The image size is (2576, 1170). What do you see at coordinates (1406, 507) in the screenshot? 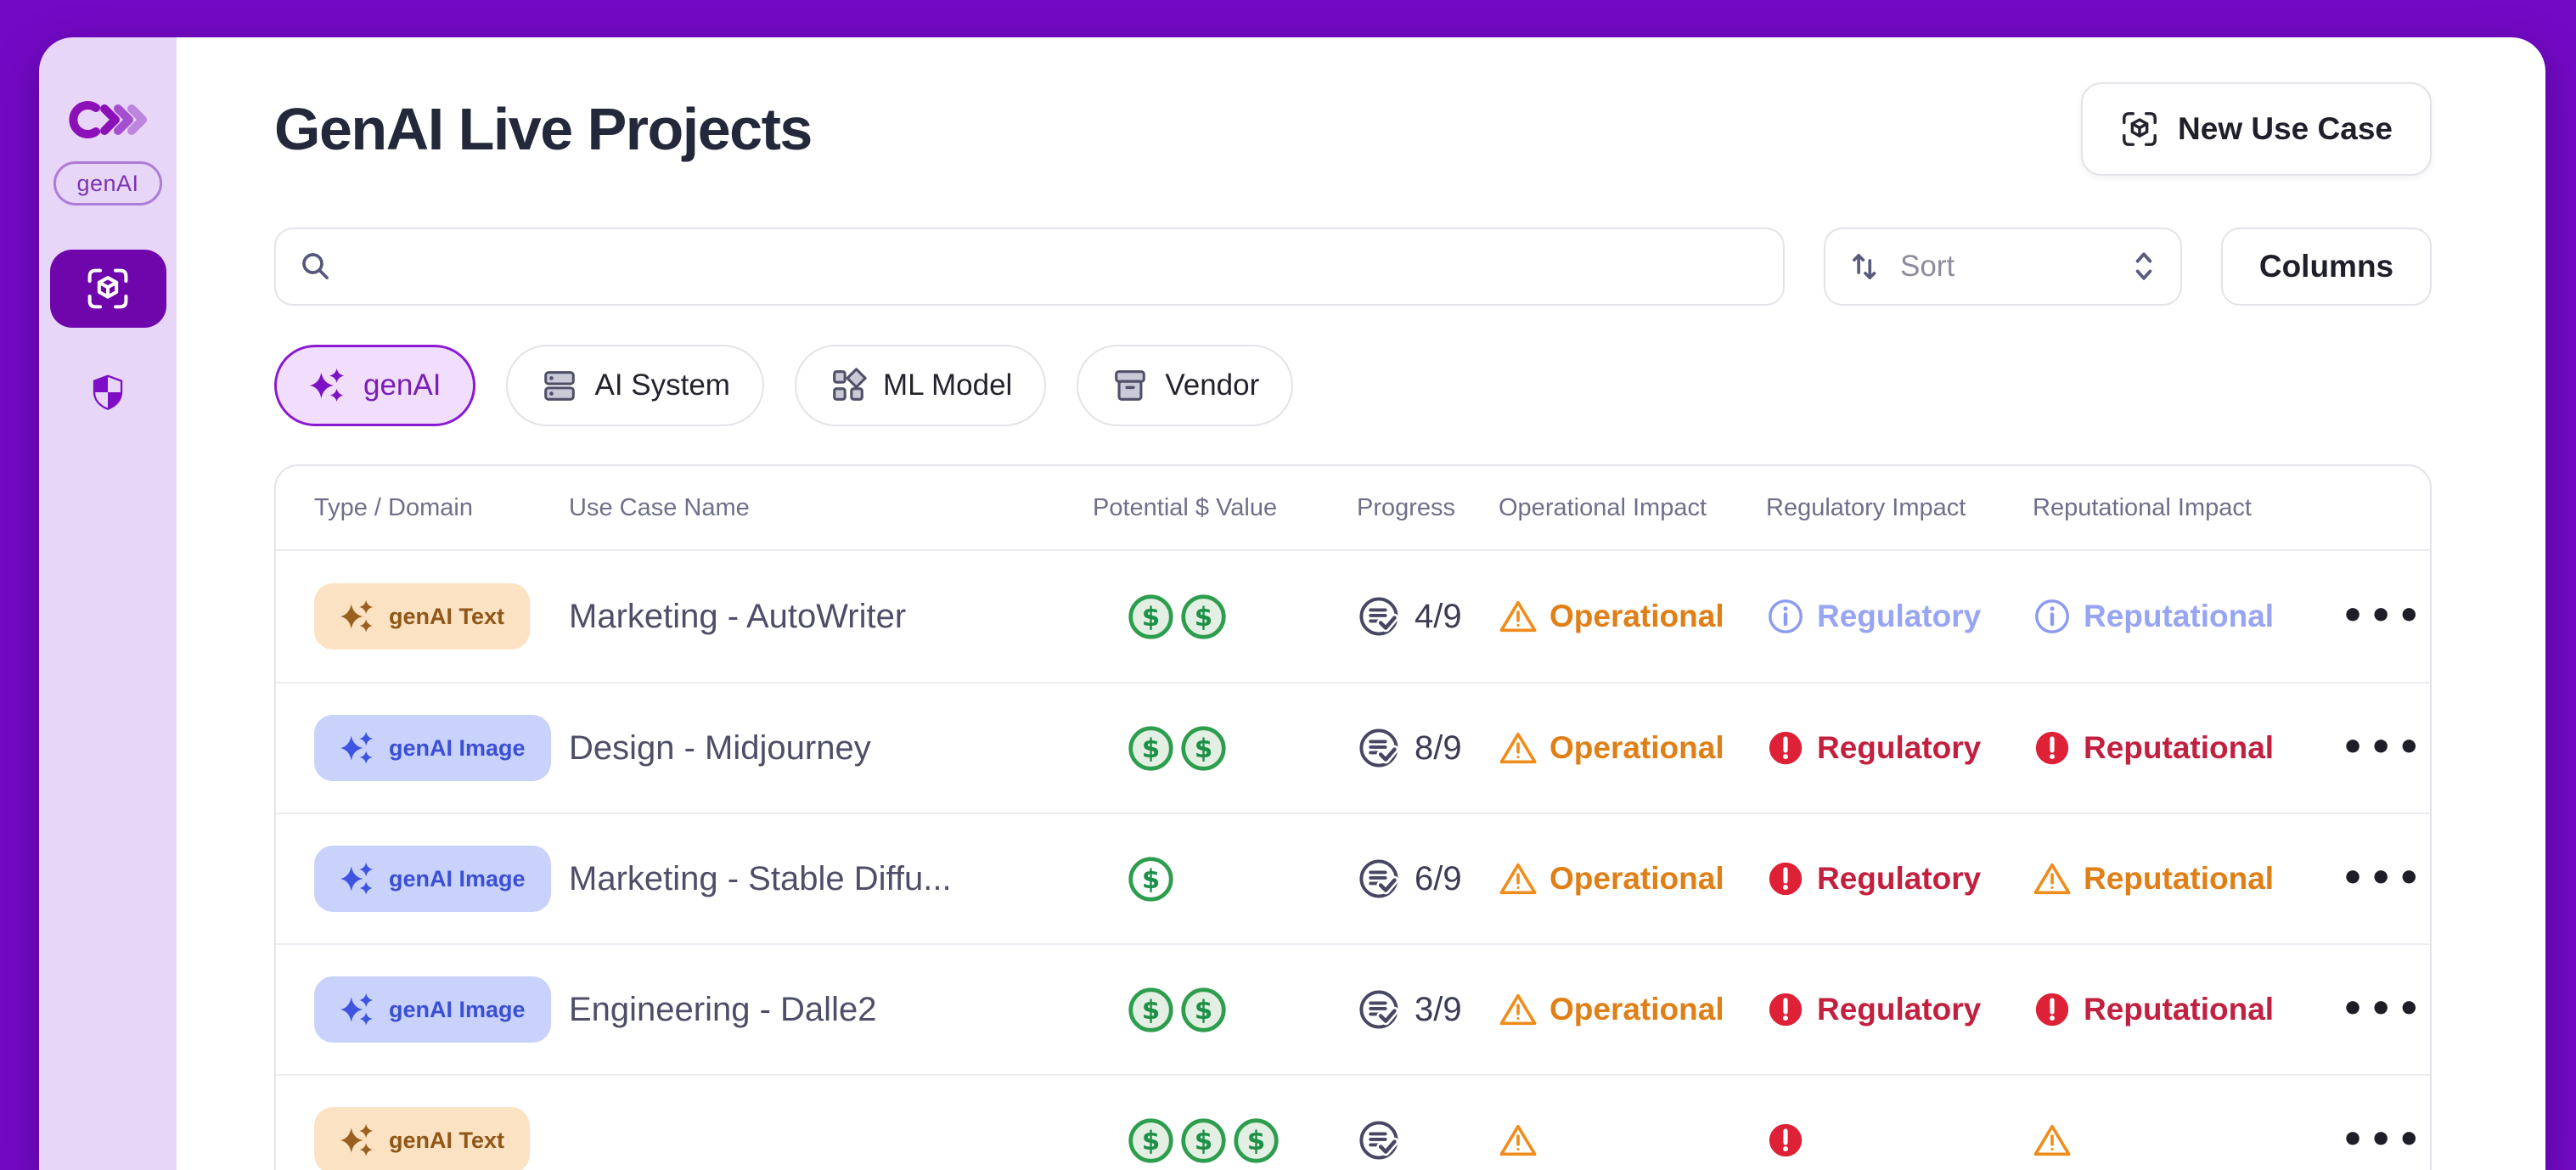
I see `column-header-progress: Progress` at bounding box center [1406, 507].